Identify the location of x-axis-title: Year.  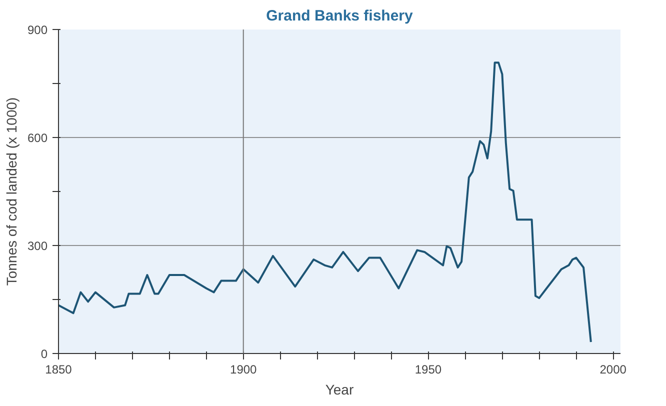
(339, 390).